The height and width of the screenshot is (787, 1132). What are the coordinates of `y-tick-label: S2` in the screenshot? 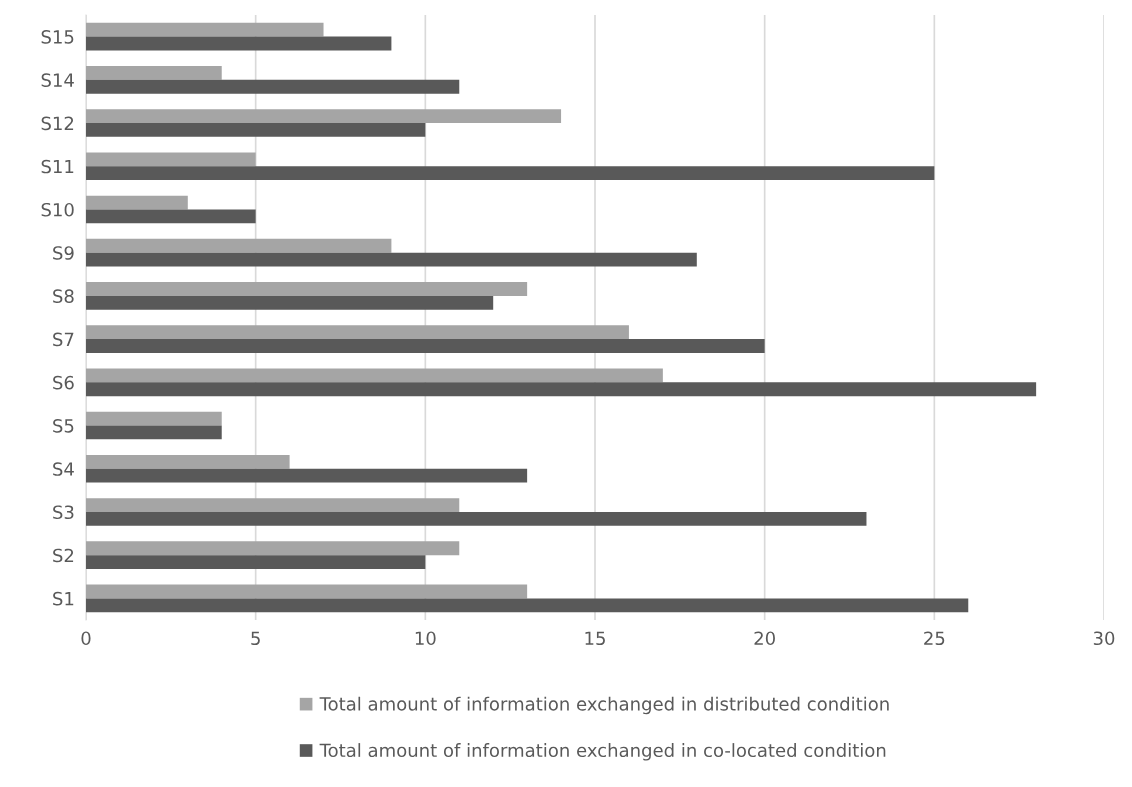 It's located at (63, 555).